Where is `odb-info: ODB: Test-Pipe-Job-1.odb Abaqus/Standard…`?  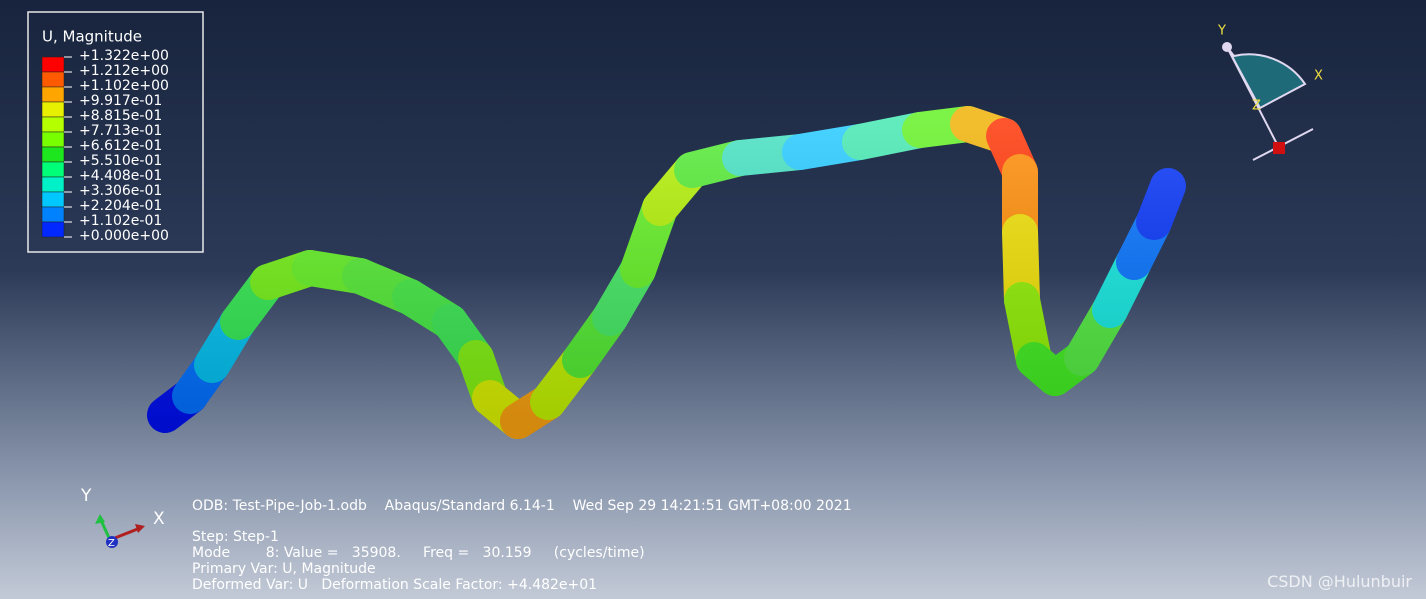 odb-info: ODB: Test-Pipe-Job-1.odb Abaqus/Standard… is located at coordinates (522, 506).